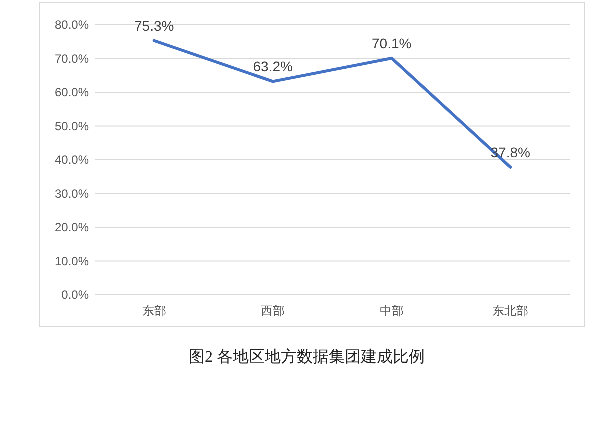 The image size is (615, 422). Describe the element at coordinates (72, 193) in the screenshot. I see `y-tick-label: 30.0%` at that location.